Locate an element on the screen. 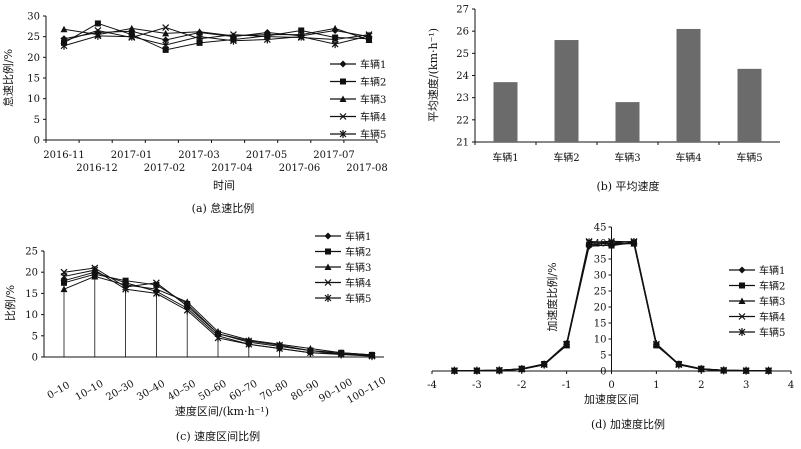  caption-d: (d) 加速度比例 is located at coordinates (628, 424).